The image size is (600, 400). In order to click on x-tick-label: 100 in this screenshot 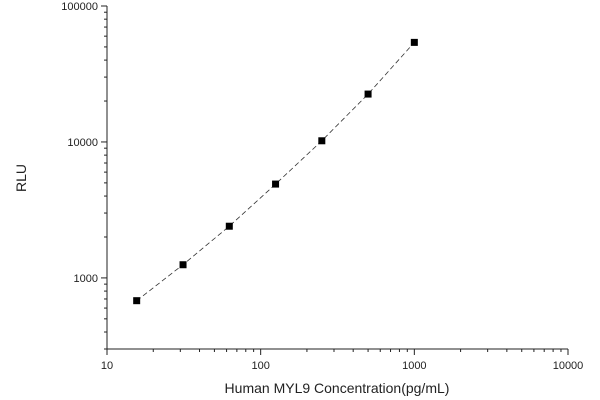, I will do `click(260, 366)`.